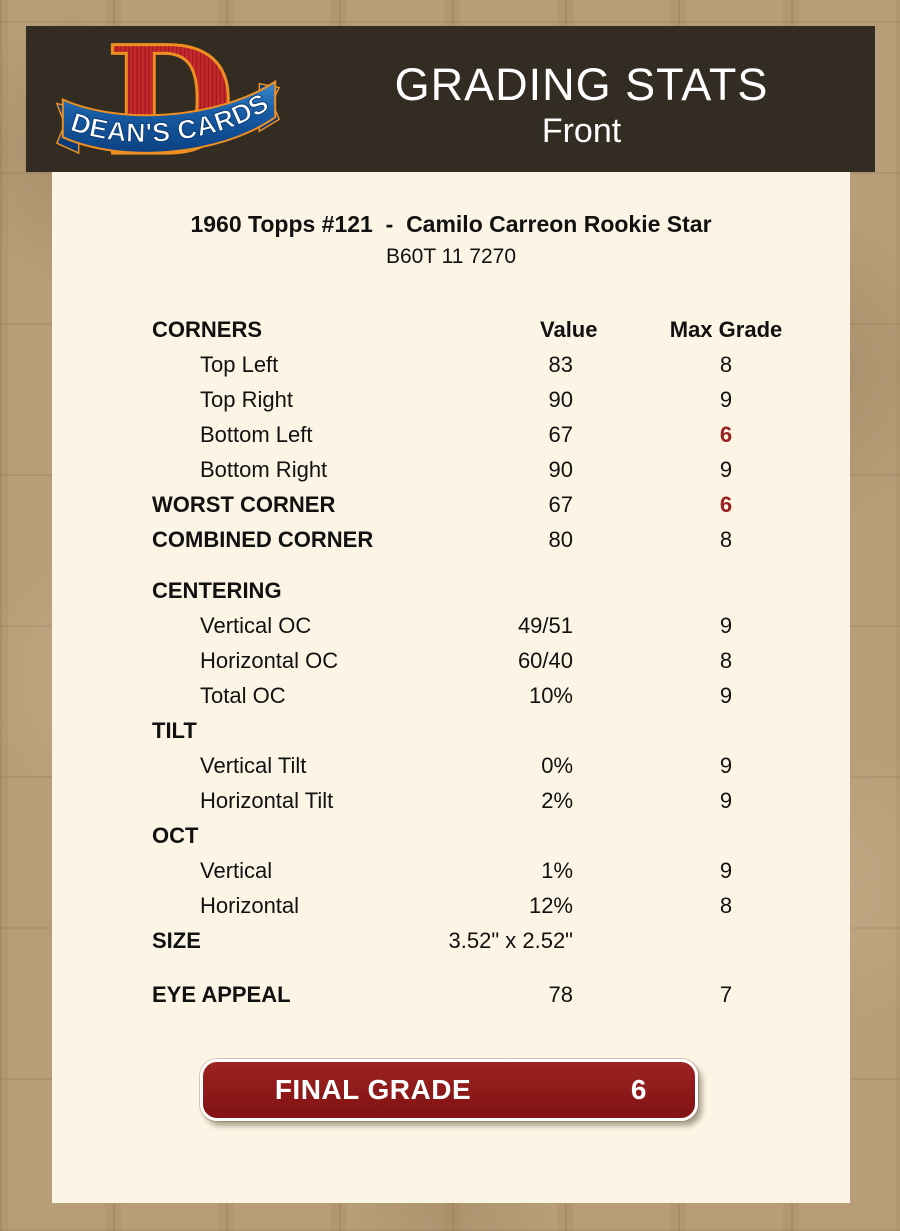  What do you see at coordinates (176, 940) in the screenshot?
I see `row-label: SIZE` at bounding box center [176, 940].